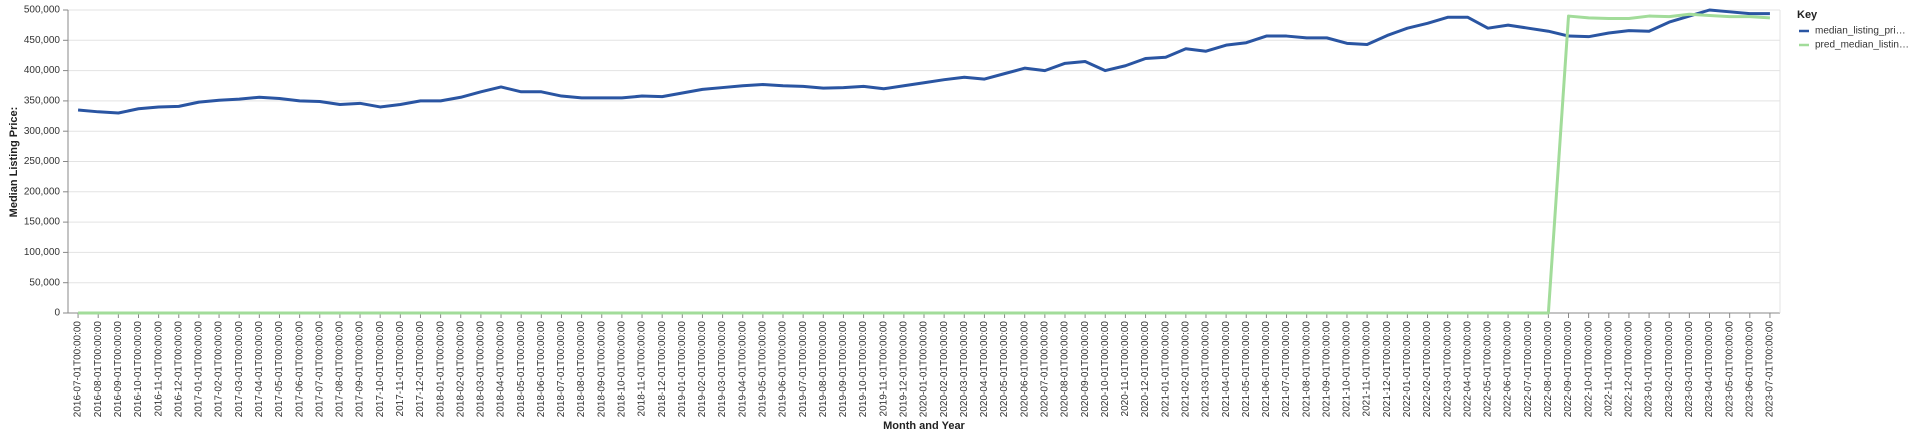 Image resolution: width=1920 pixels, height=434 pixels. Describe the element at coordinates (1749, 369) in the screenshot. I see `x-tick-label: 2023-06-01T00:00:00` at that location.